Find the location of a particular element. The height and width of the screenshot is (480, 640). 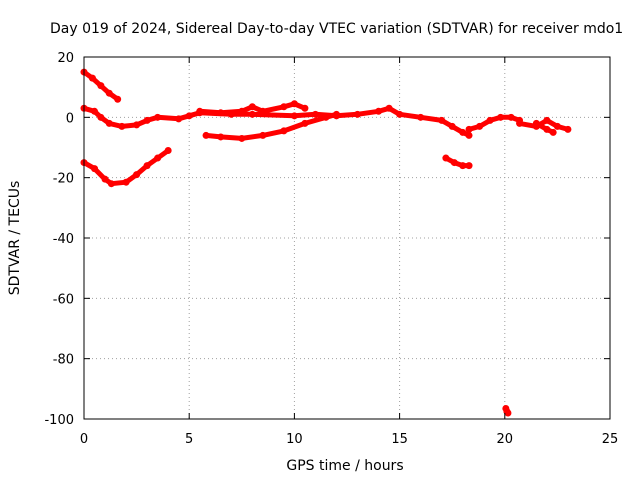

x-tick-label: 5 is located at coordinates (189, 439).